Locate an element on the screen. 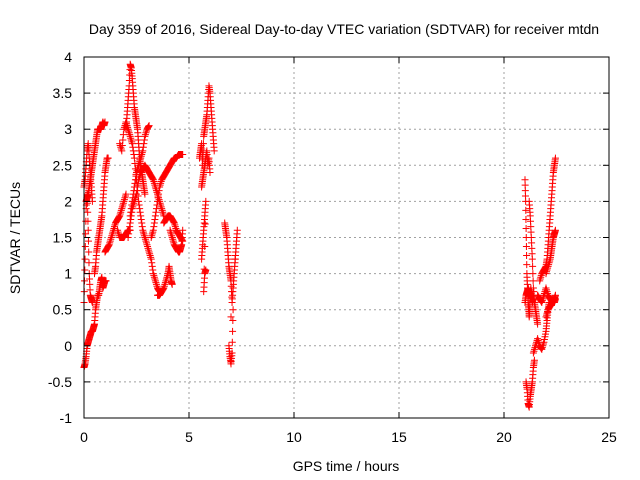 The width and height of the screenshot is (640, 480). y-tick-label: -1 is located at coordinates (66, 418).